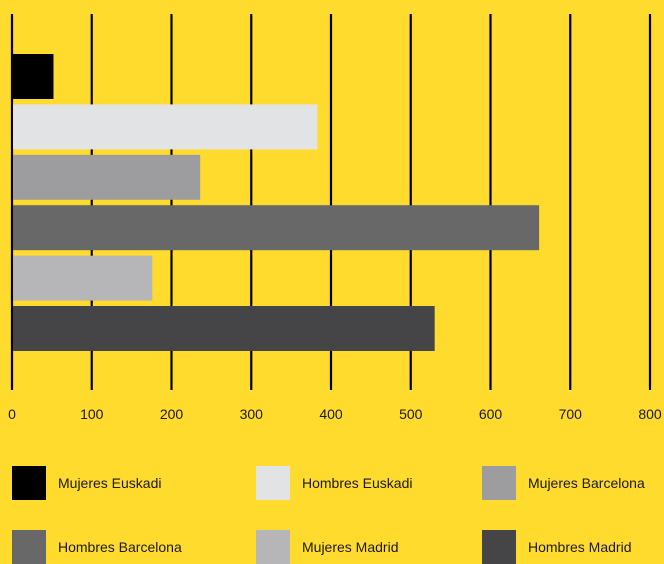 This screenshot has width=664, height=564. Describe the element at coordinates (571, 414) in the screenshot. I see `x-tick-label: 700` at that location.